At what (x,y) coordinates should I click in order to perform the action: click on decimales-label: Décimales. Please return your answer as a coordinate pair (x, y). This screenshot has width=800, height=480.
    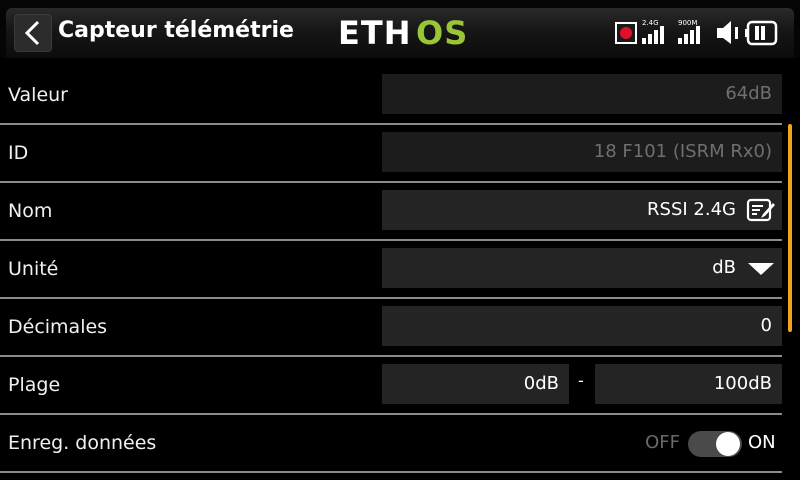
    Looking at the image, I should click on (58, 327).